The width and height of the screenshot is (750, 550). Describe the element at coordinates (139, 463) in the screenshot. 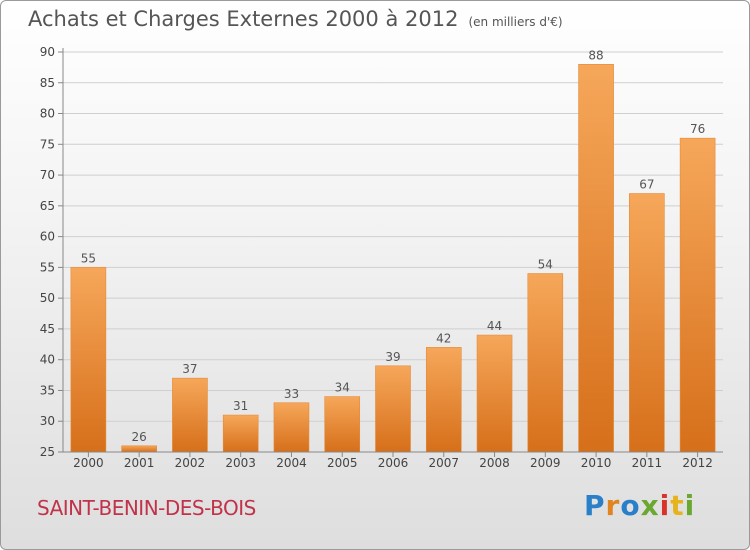

I see `x-tick-label: 2001` at that location.